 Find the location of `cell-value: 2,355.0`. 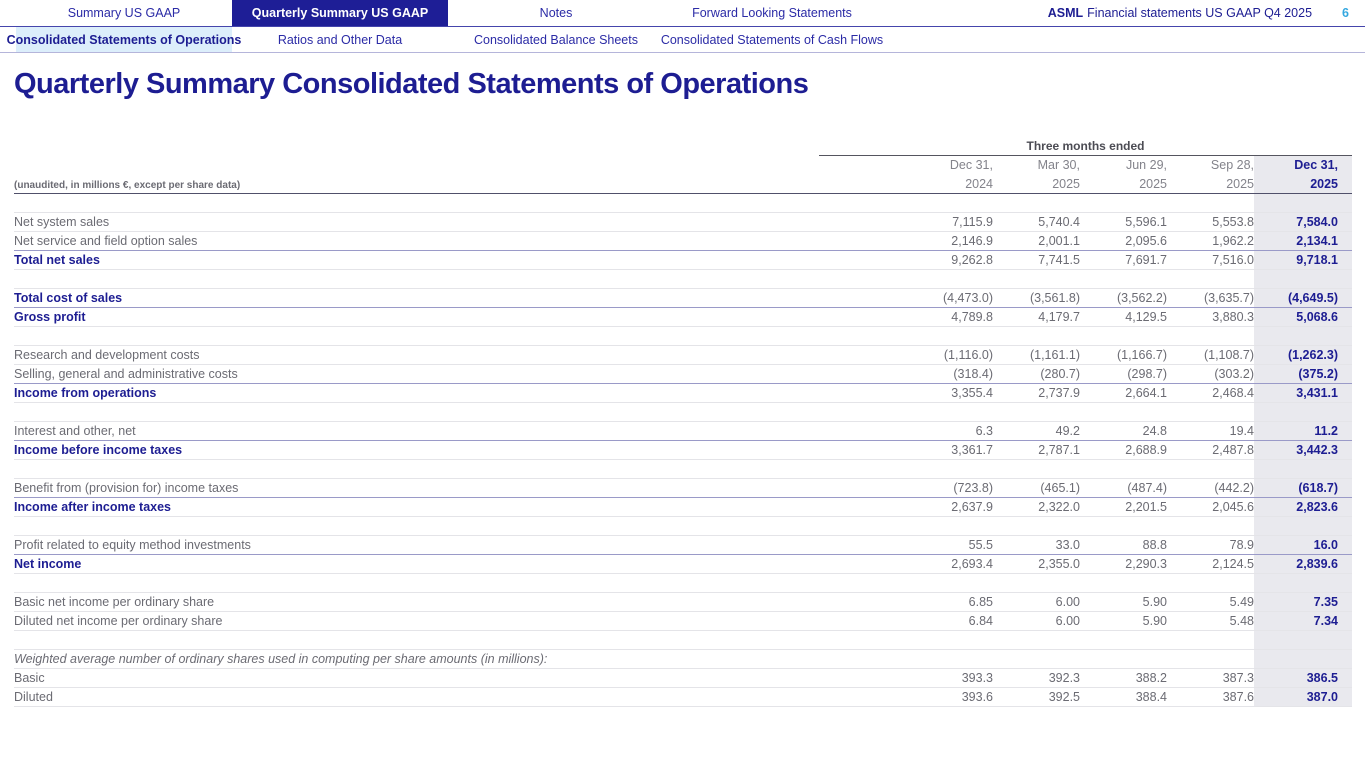

cell-value: 2,355.0 is located at coordinates (1059, 564).